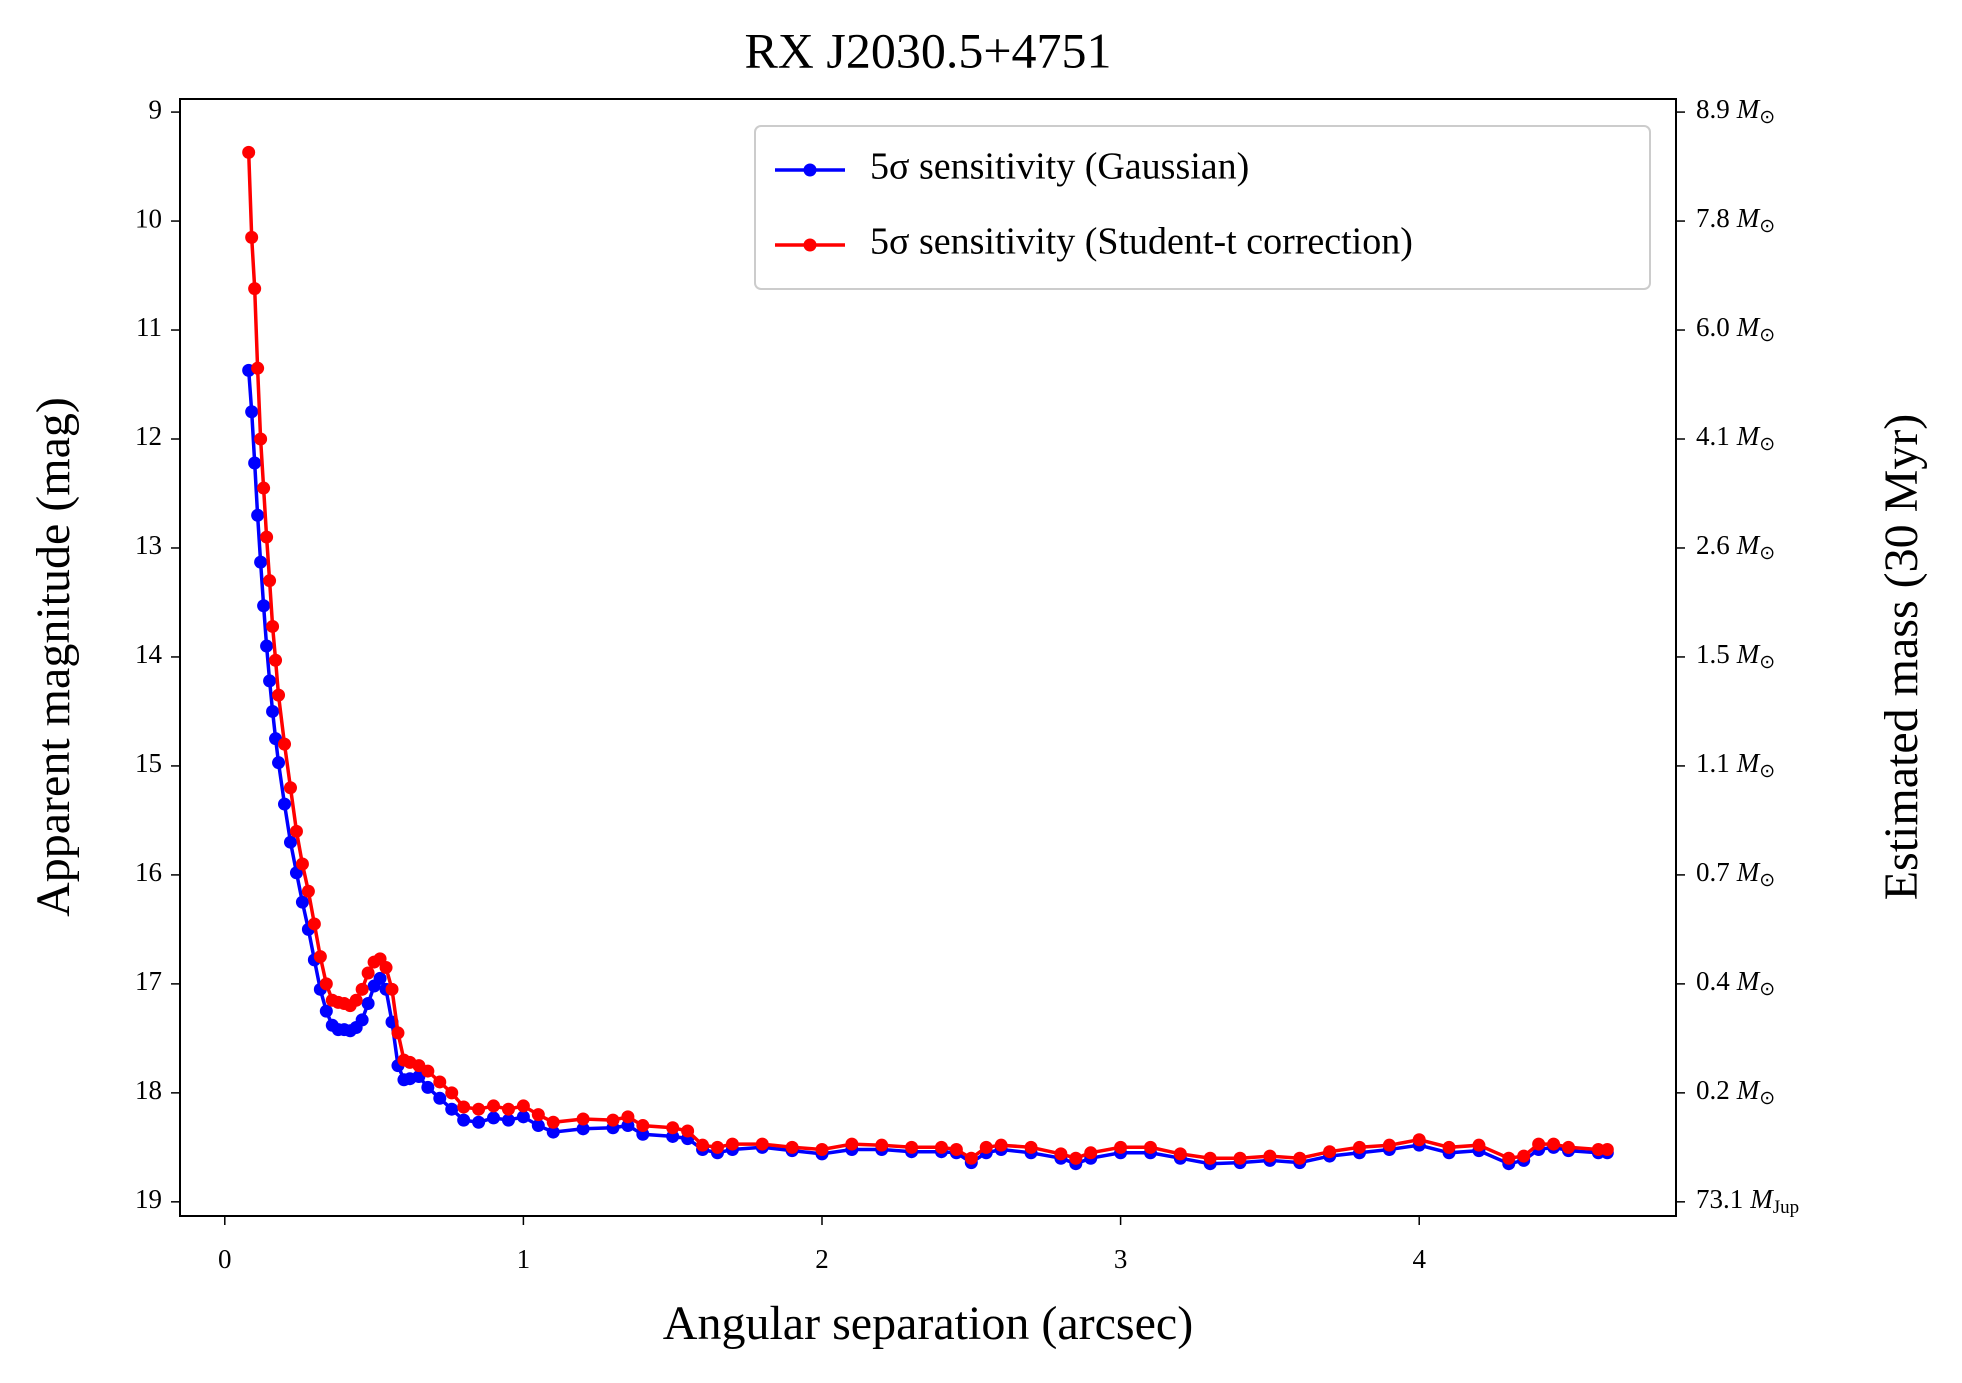 The height and width of the screenshot is (1383, 1962). What do you see at coordinates (928, 1323) in the screenshot?
I see `x-axis-label: Angular separation (arcsec)` at bounding box center [928, 1323].